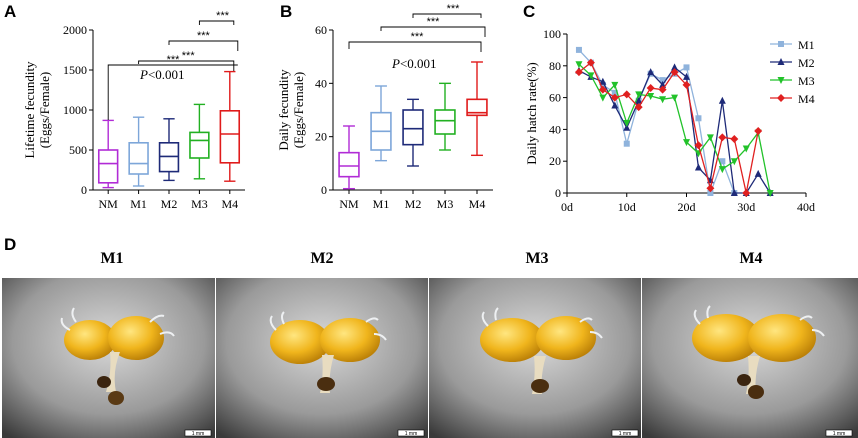 The width and height of the screenshot is (858, 438). What do you see at coordinates (75, 110) in the screenshot?
I see `y-tick-label: 1000` at bounding box center [75, 110].